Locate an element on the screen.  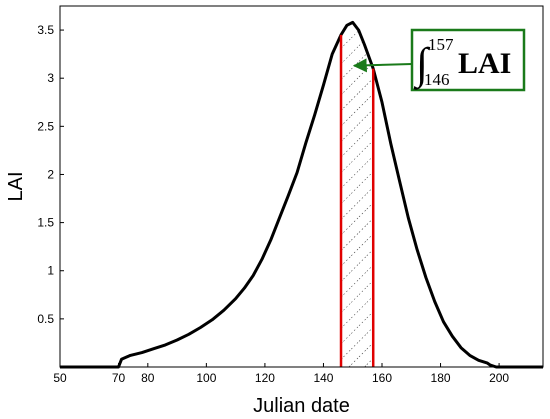
annotation-arrow is located at coordinates (382, 65).